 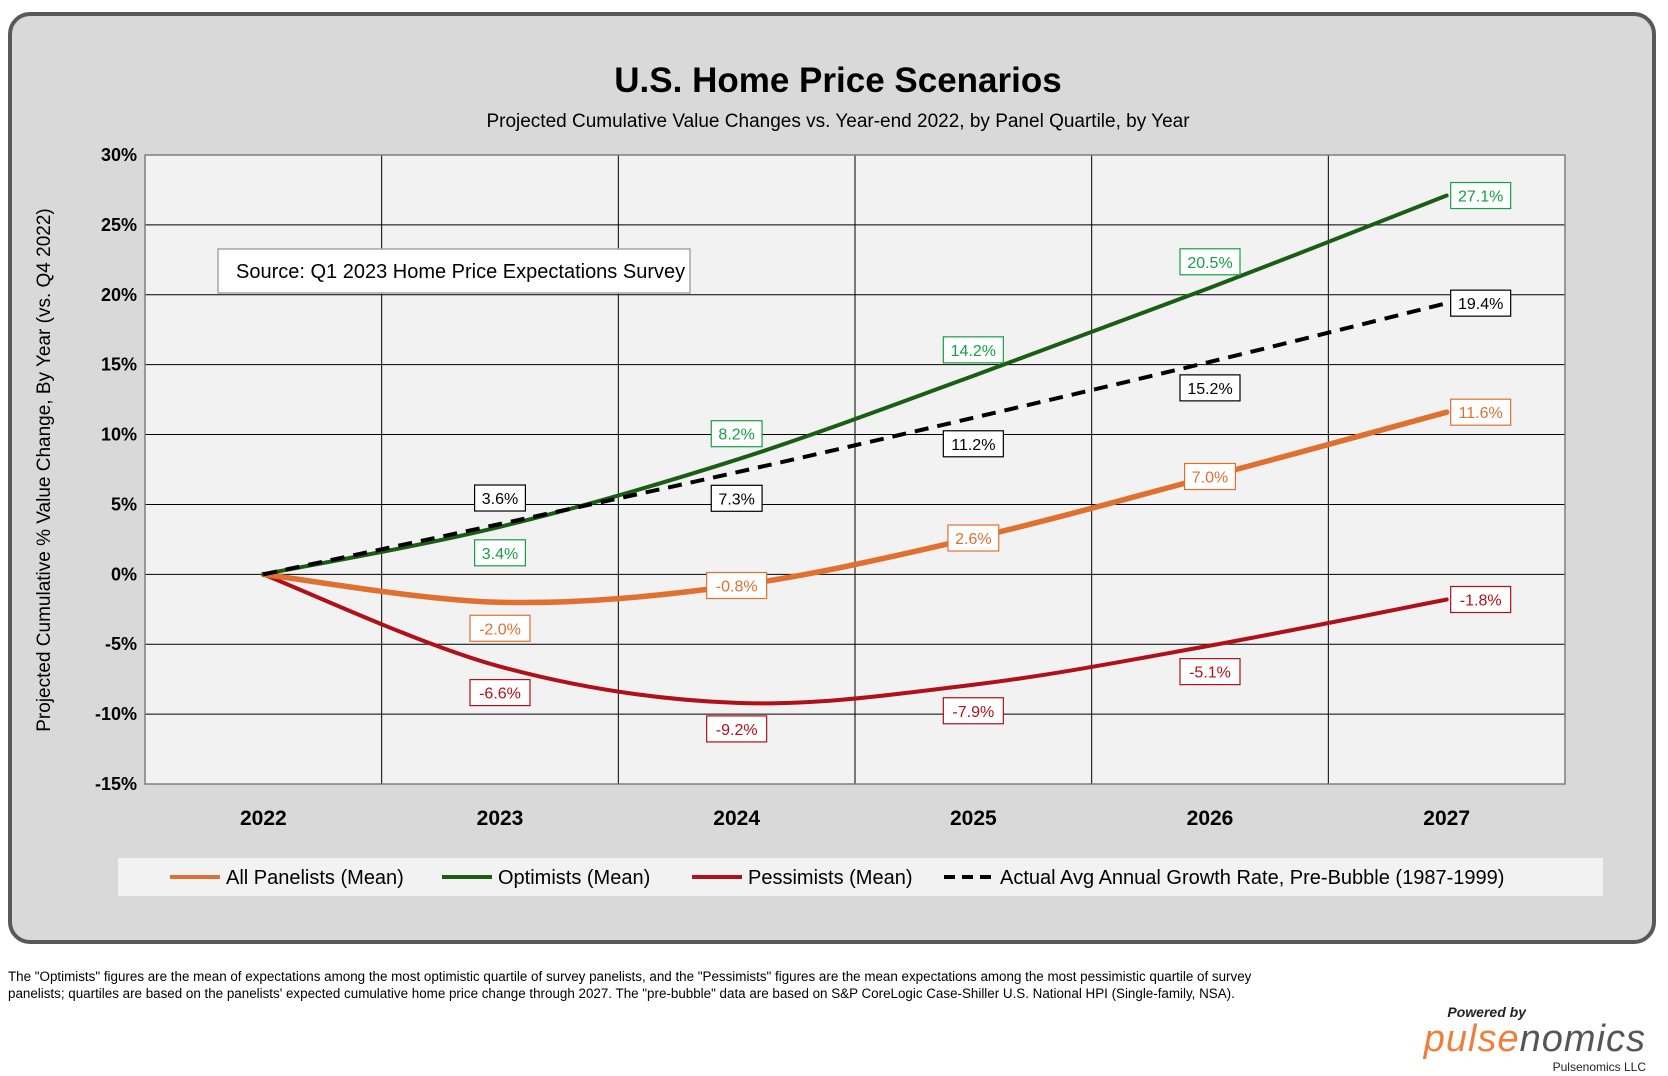 What do you see at coordinates (574, 878) in the screenshot?
I see `legend-label-opt: Optimists (Mean)` at bounding box center [574, 878].